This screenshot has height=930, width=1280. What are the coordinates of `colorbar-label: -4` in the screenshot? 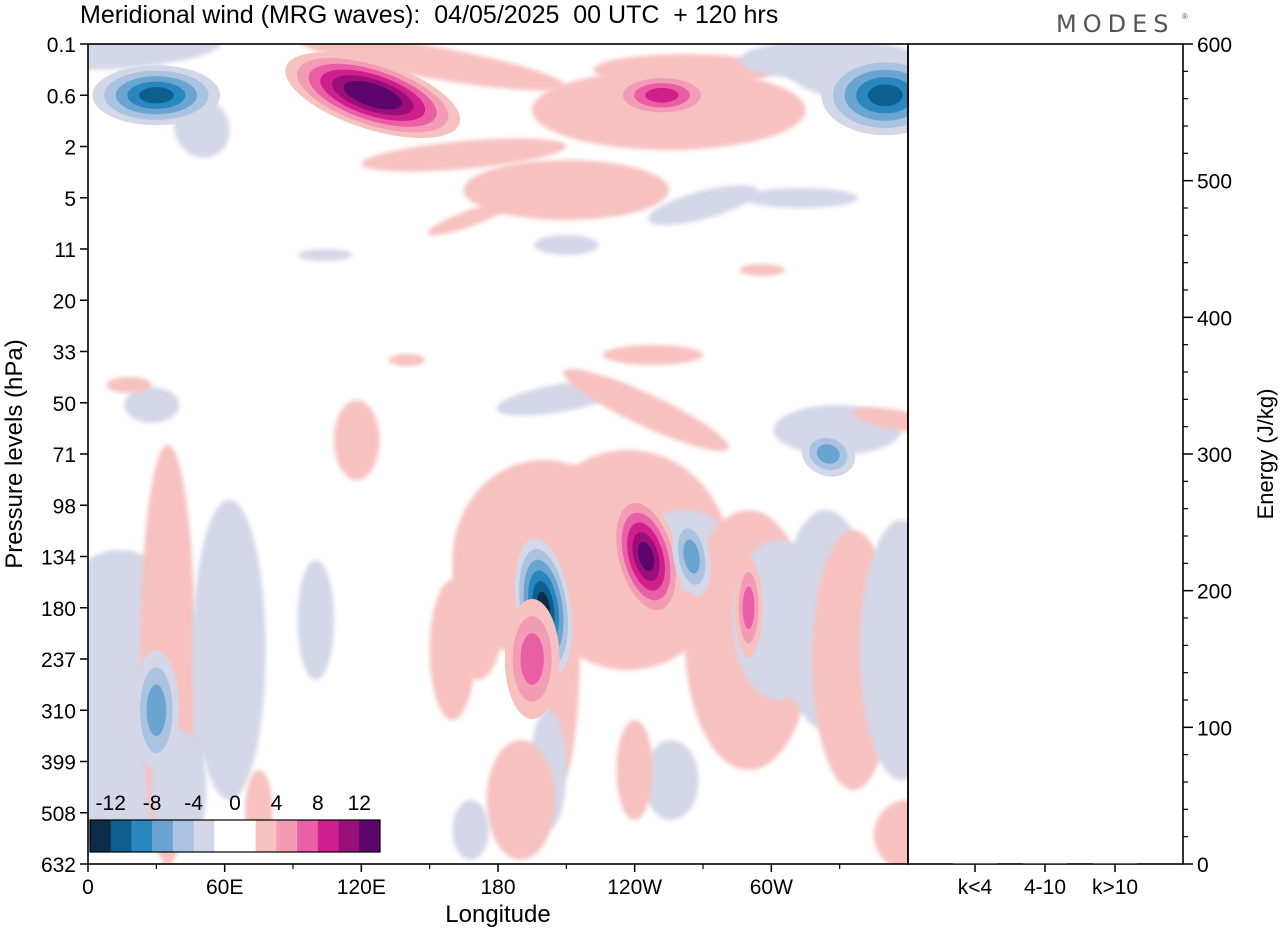 It's located at (193, 803).